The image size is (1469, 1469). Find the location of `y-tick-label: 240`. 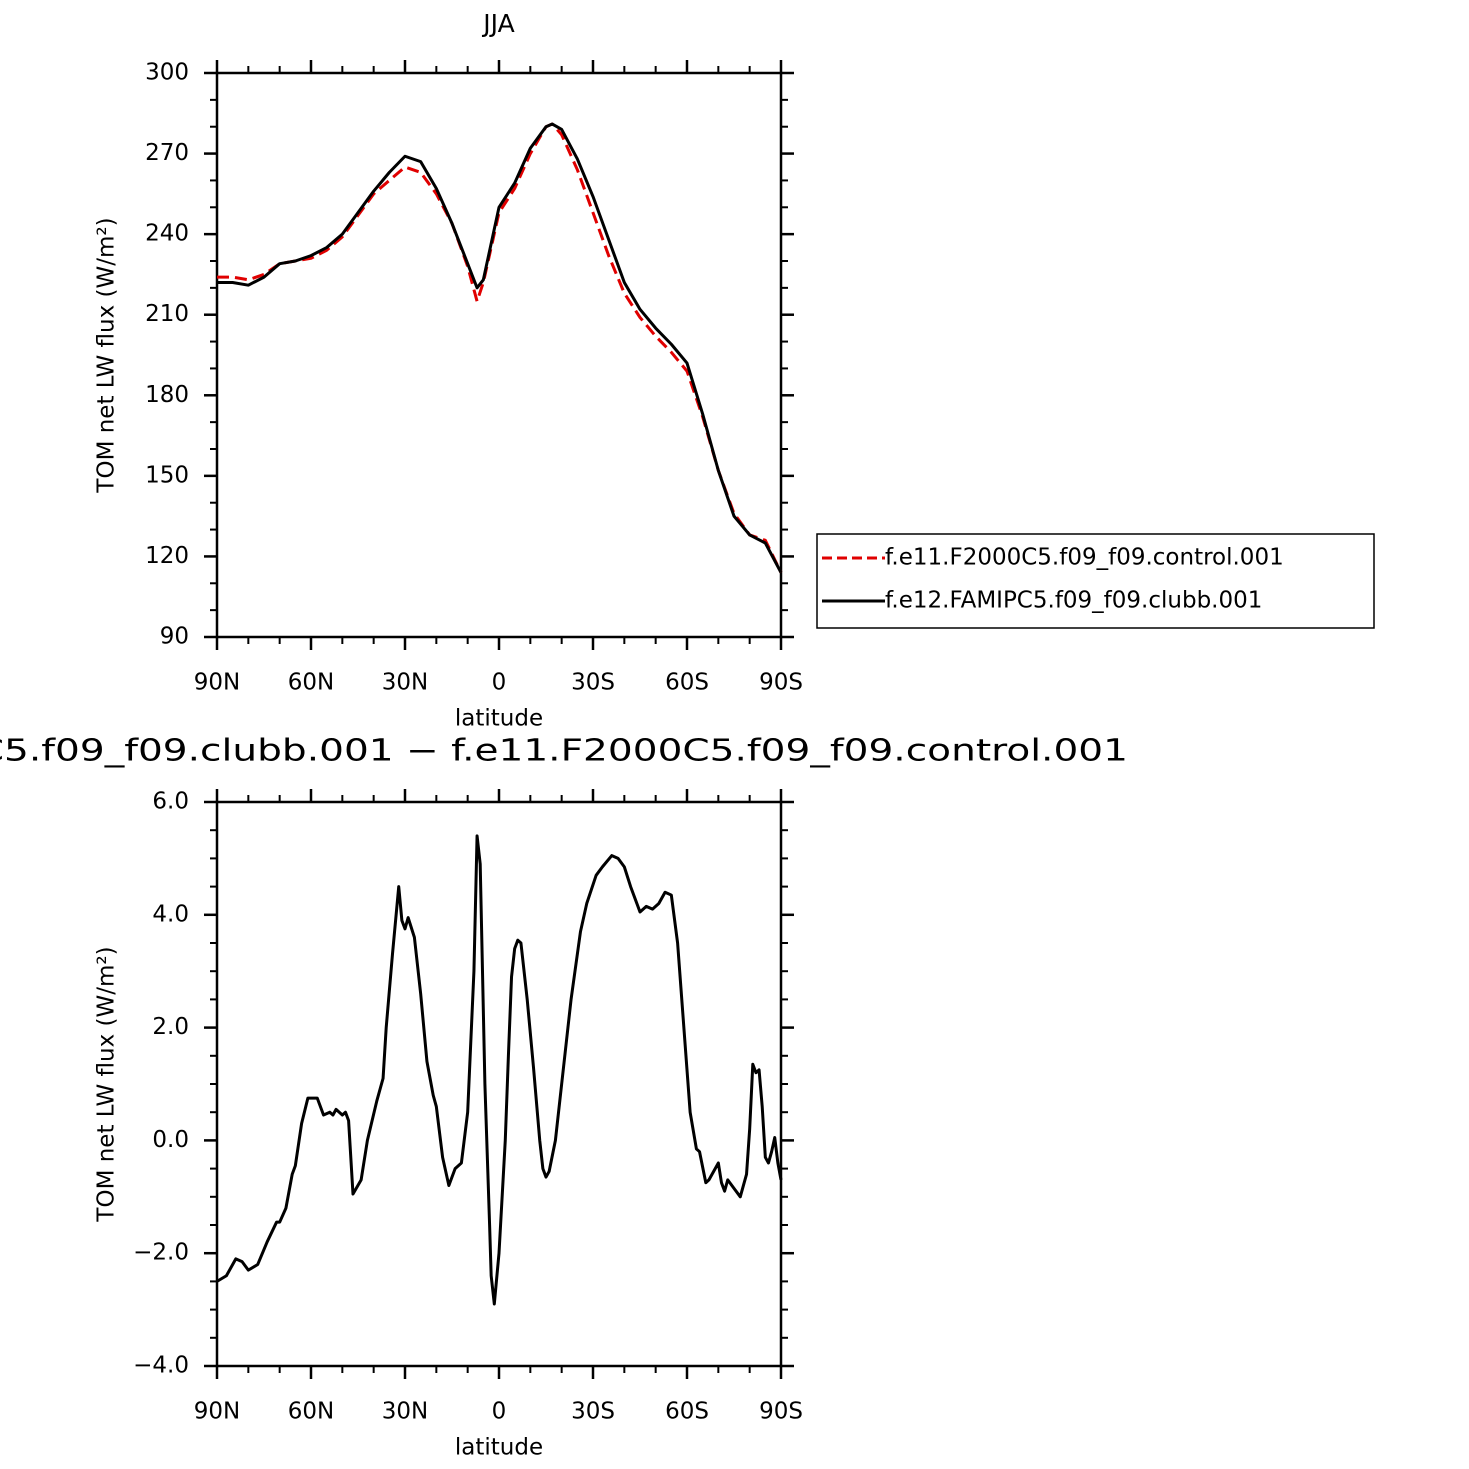

y-tick-label: 240 is located at coordinates (167, 234).